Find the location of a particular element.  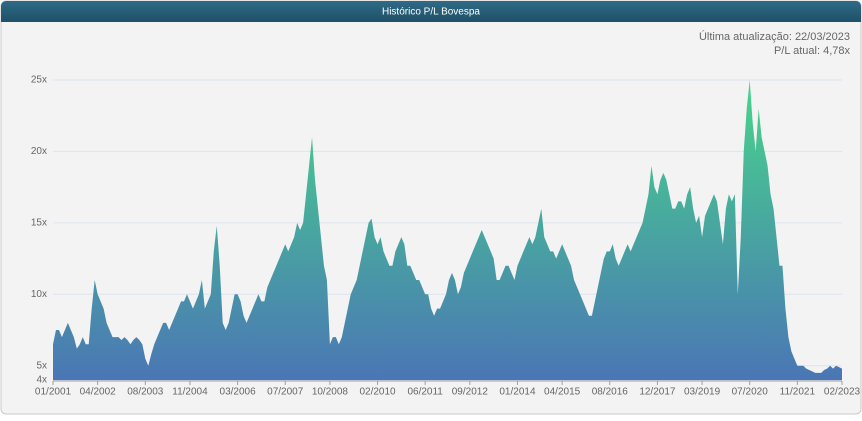

x-tick-label: 10/2008 is located at coordinates (330, 392).